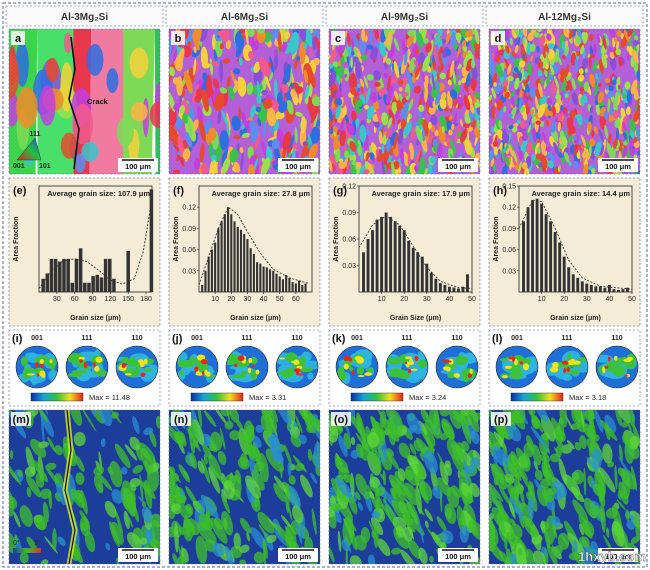 The height and width of the screenshot is (570, 650). What do you see at coordinates (178, 191) in the screenshot?
I see `panel-letter: (f)` at bounding box center [178, 191].